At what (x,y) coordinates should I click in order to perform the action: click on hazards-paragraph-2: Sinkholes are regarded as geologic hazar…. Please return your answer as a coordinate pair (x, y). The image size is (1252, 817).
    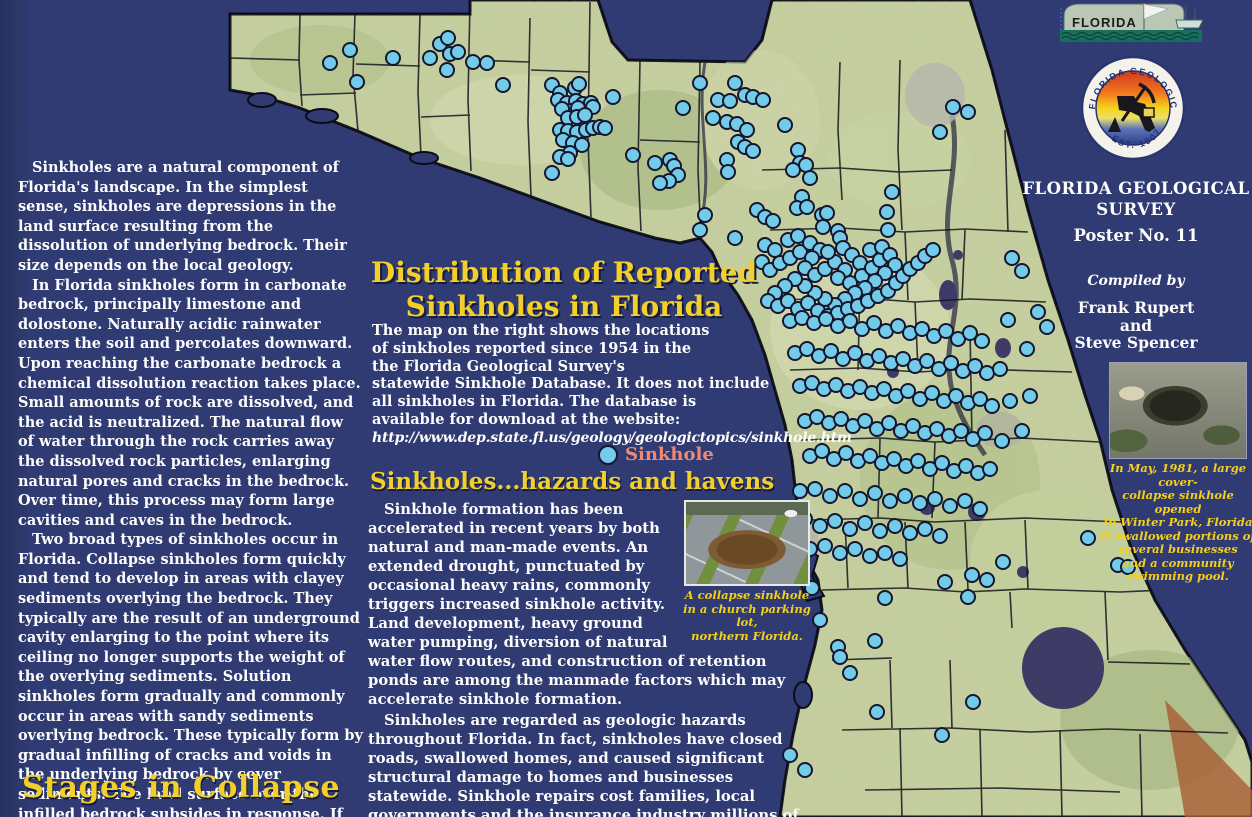
    Looking at the image, I should click on (583, 764).